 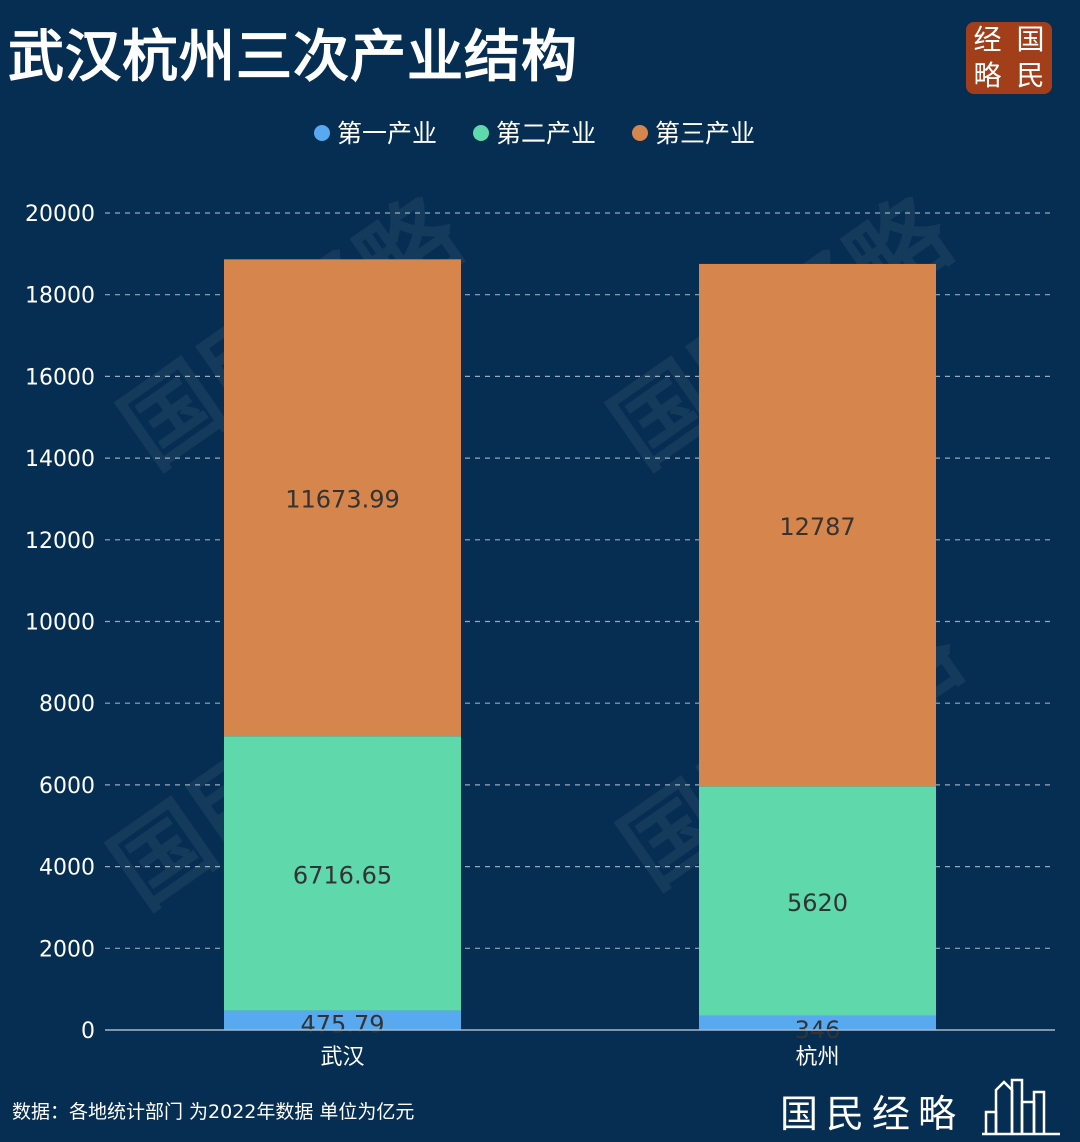 I want to click on y-tick-label: 4000, so click(x=67, y=868).